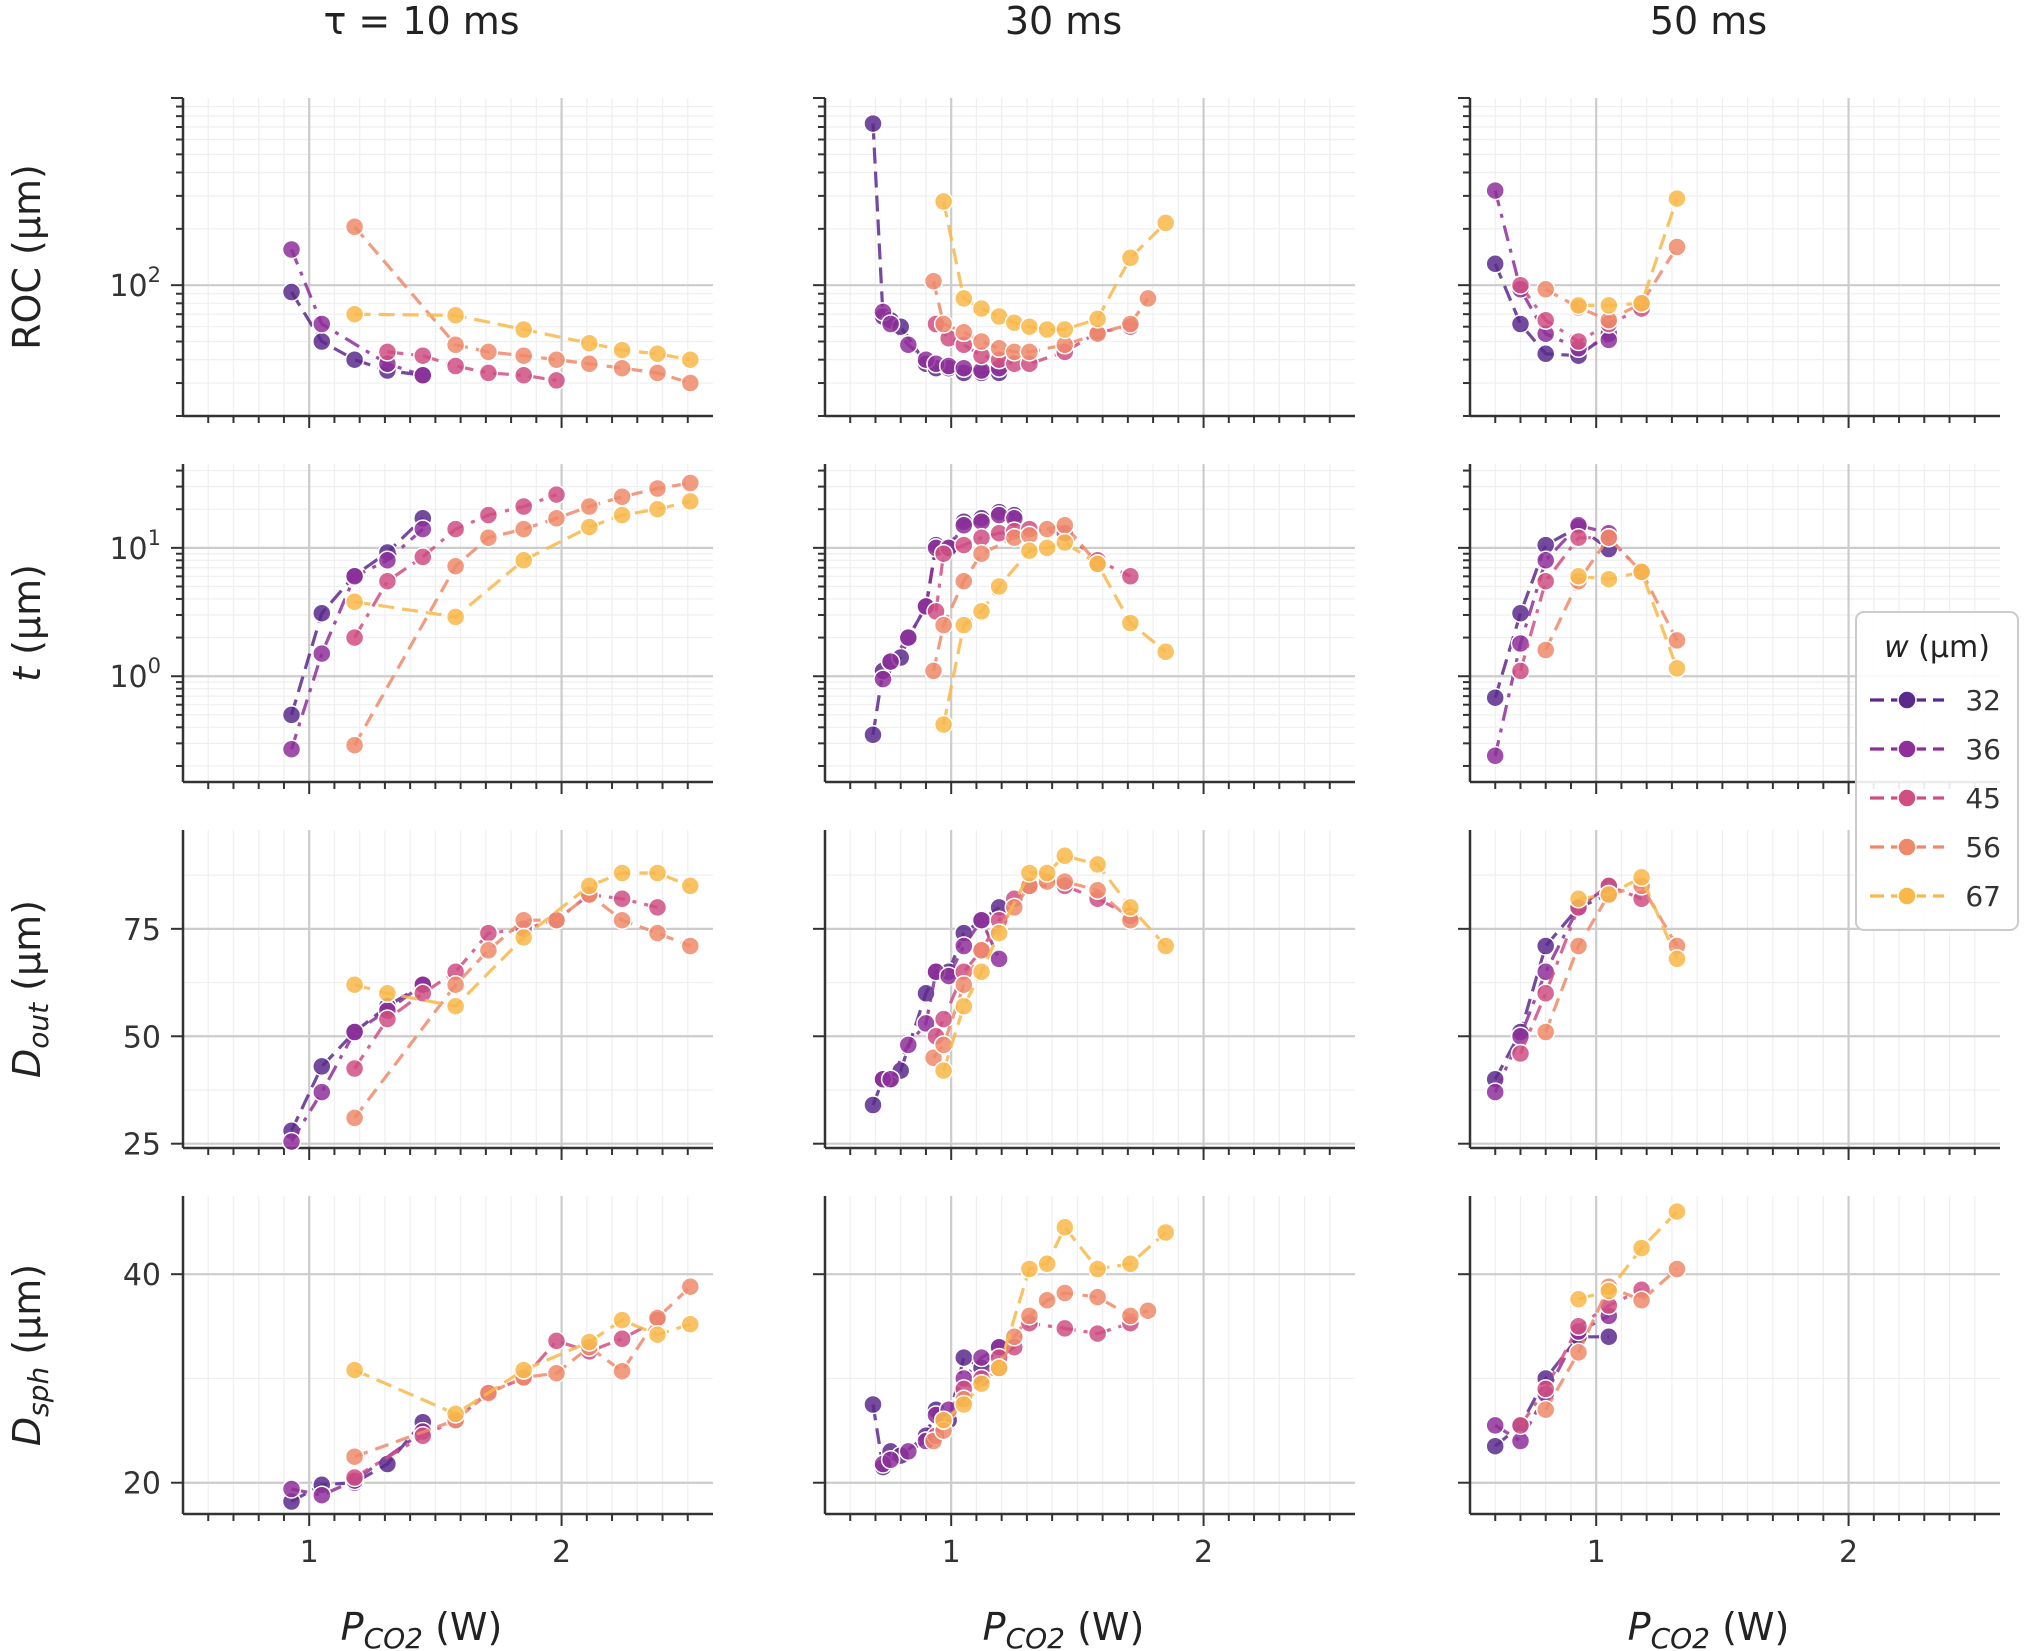 The height and width of the screenshot is (1651, 2024). Describe the element at coordinates (135, 546) in the screenshot. I see `y-tick-label: 10¹` at that location.